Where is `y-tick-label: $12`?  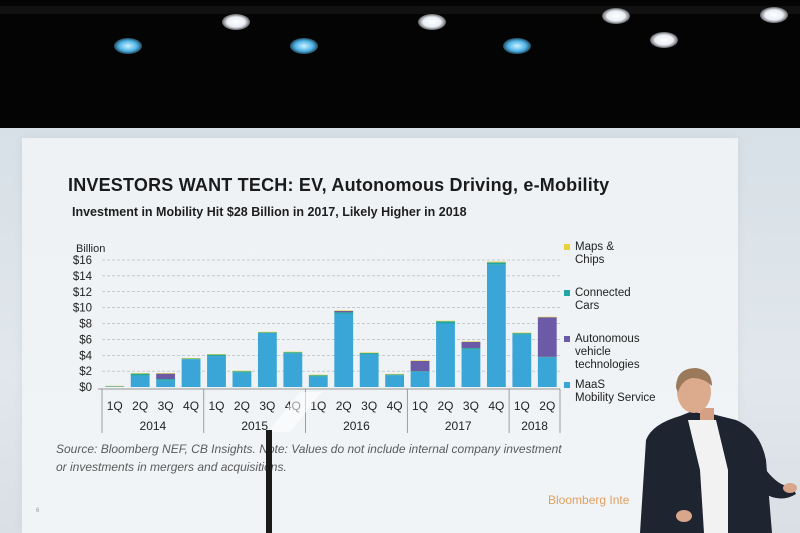
y-tick-label: $12 is located at coordinates (82, 293).